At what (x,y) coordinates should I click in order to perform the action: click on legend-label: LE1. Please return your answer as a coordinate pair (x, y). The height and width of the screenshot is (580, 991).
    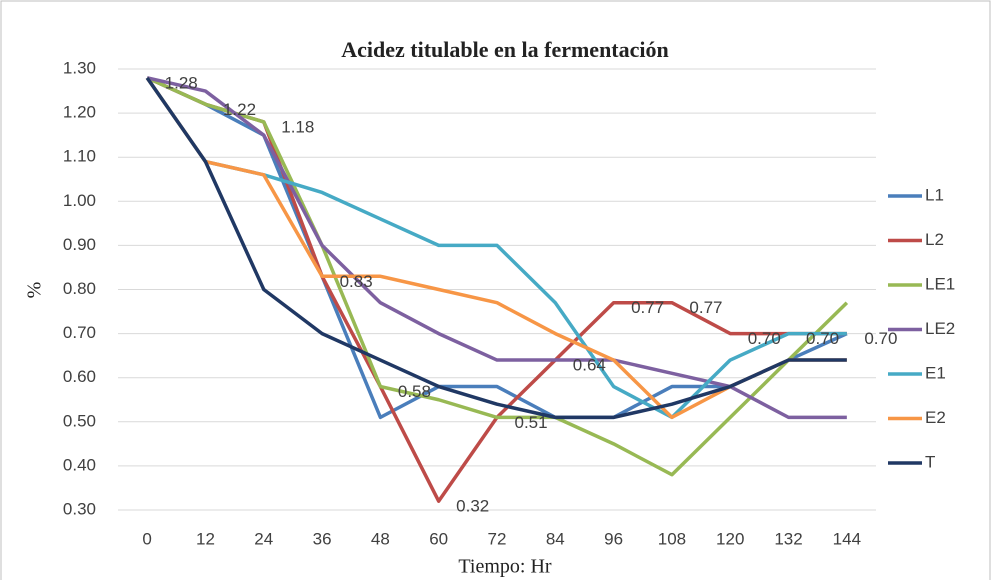
    Looking at the image, I should click on (940, 283).